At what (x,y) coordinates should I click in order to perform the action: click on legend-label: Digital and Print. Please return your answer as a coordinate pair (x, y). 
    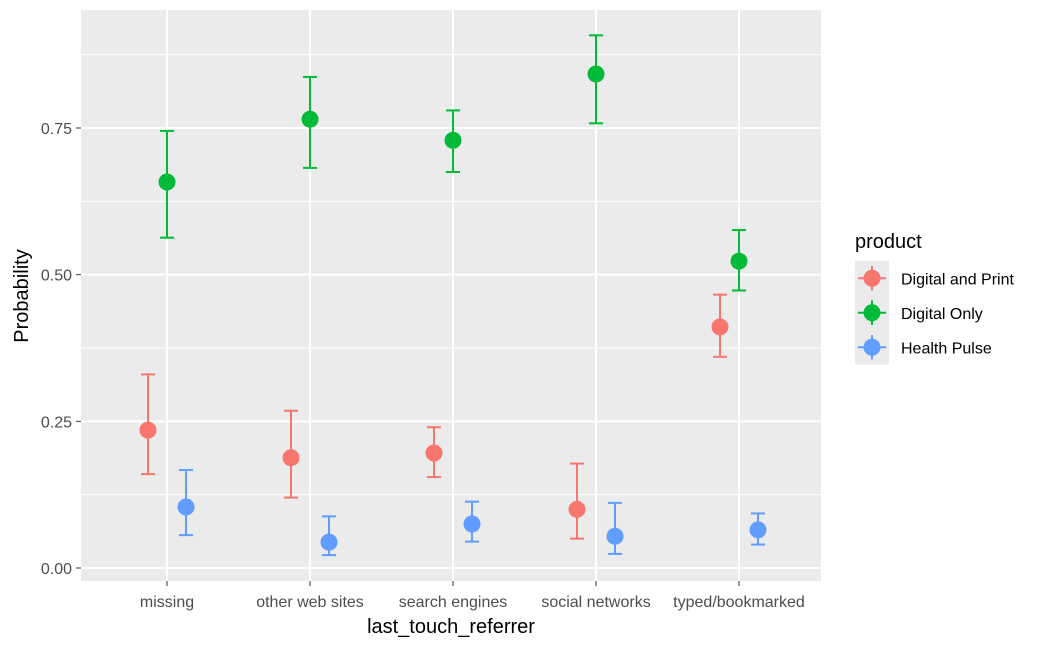
    Looking at the image, I should click on (958, 279).